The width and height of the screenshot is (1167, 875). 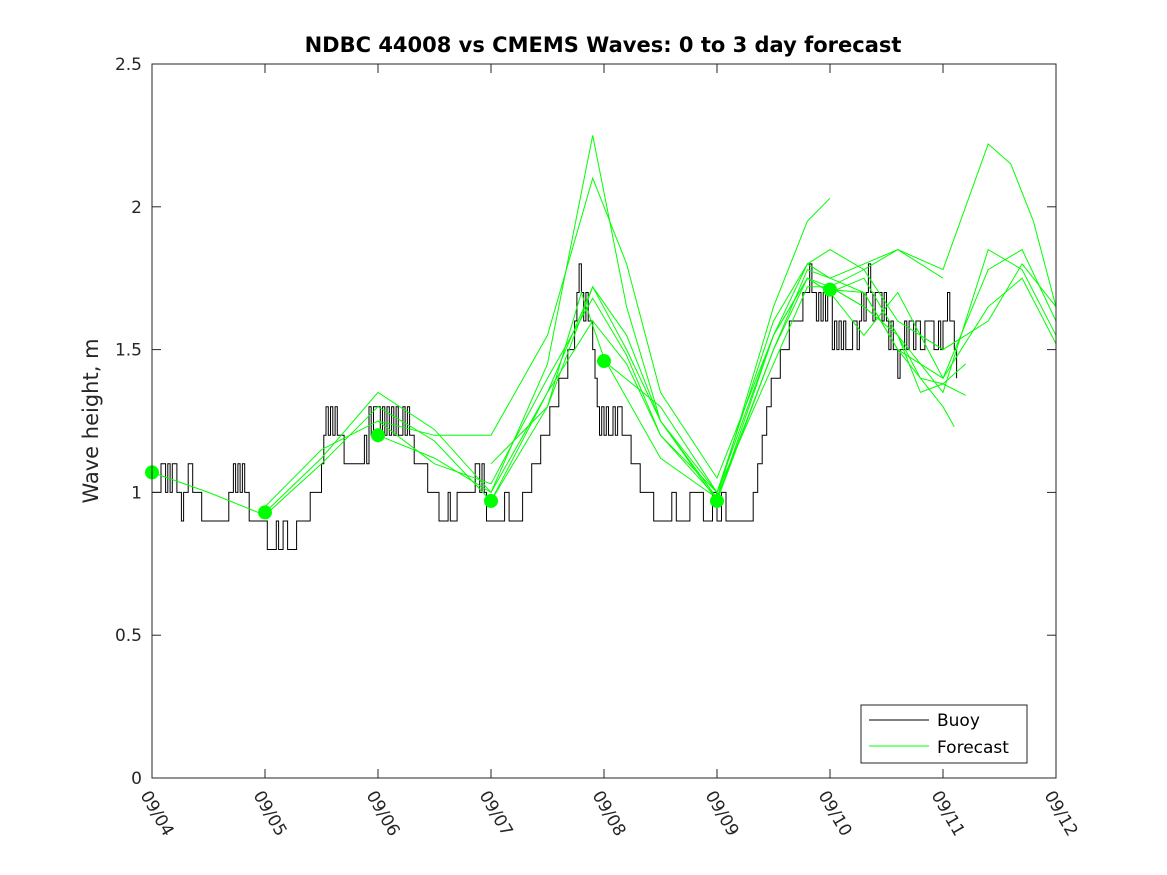 I want to click on legend: Buoy Forecast, so click(x=944, y=734).